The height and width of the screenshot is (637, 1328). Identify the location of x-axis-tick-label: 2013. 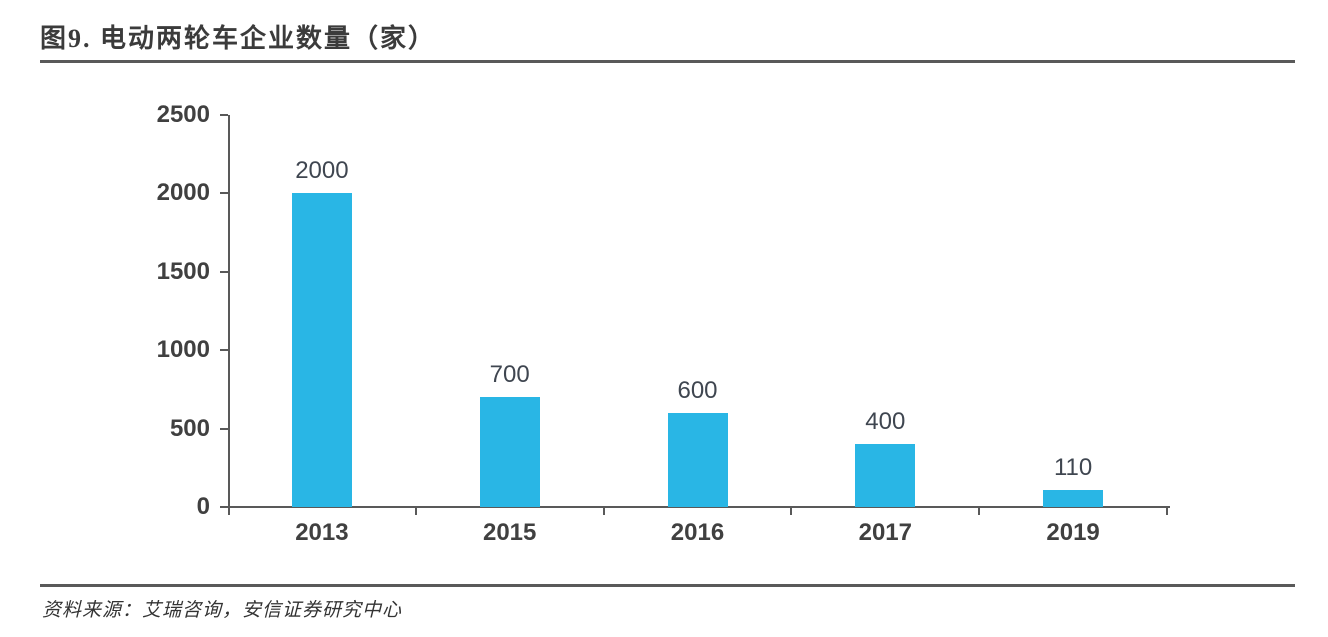
(322, 532).